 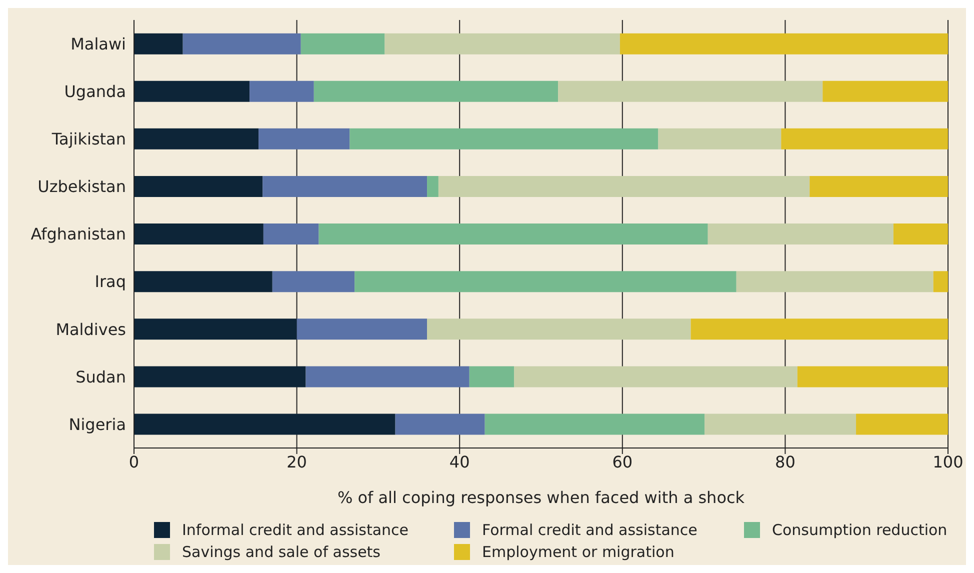 What do you see at coordinates (134, 462) in the screenshot?
I see `x-tick-label: 0` at bounding box center [134, 462].